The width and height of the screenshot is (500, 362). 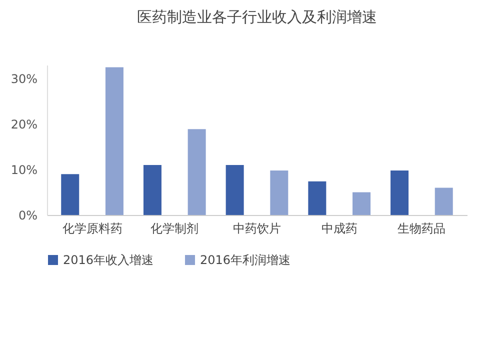 What do you see at coordinates (24, 79) in the screenshot?
I see `y-tick-label: 30%` at bounding box center [24, 79].